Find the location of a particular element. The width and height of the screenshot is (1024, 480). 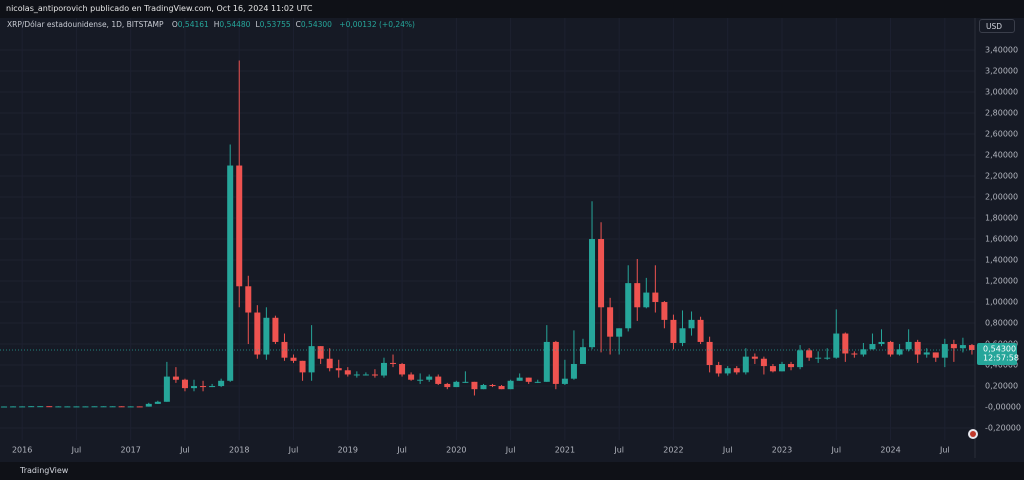

y-tick-label: 1,40000 is located at coordinates (1001, 260).